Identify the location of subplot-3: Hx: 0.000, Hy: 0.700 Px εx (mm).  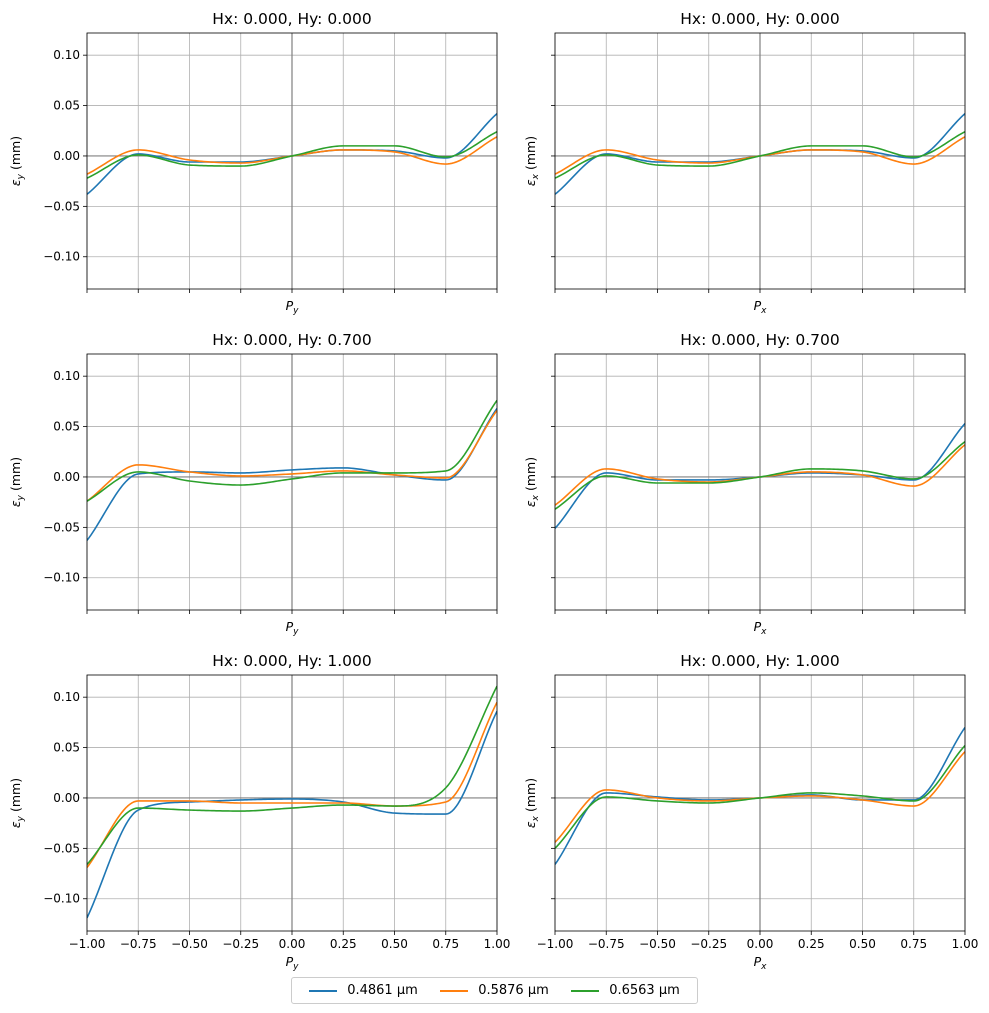
(744, 484).